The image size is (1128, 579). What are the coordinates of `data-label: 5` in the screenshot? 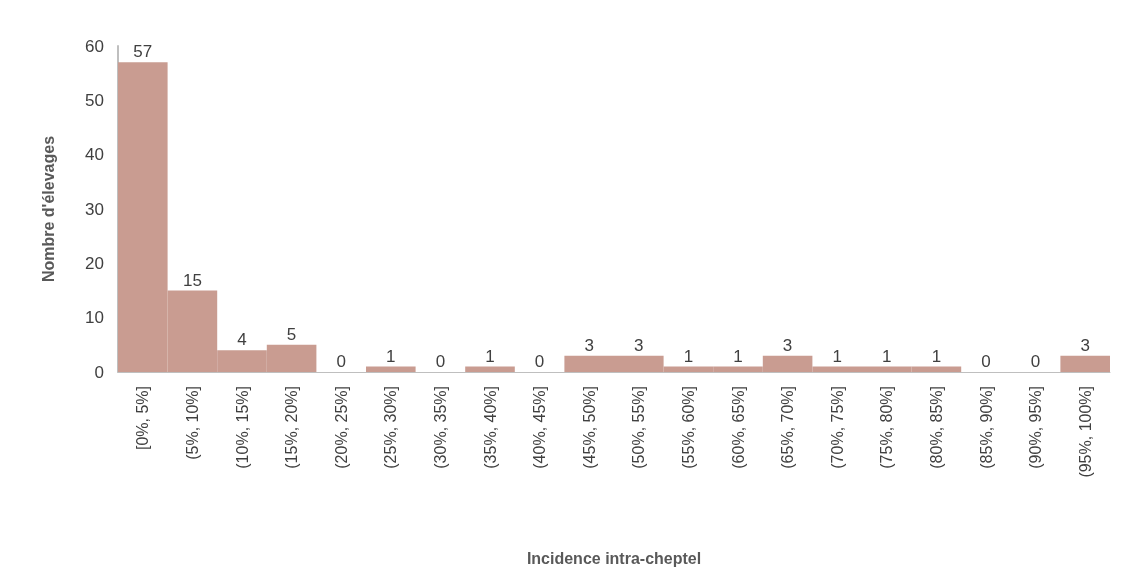 It's located at (291, 334).